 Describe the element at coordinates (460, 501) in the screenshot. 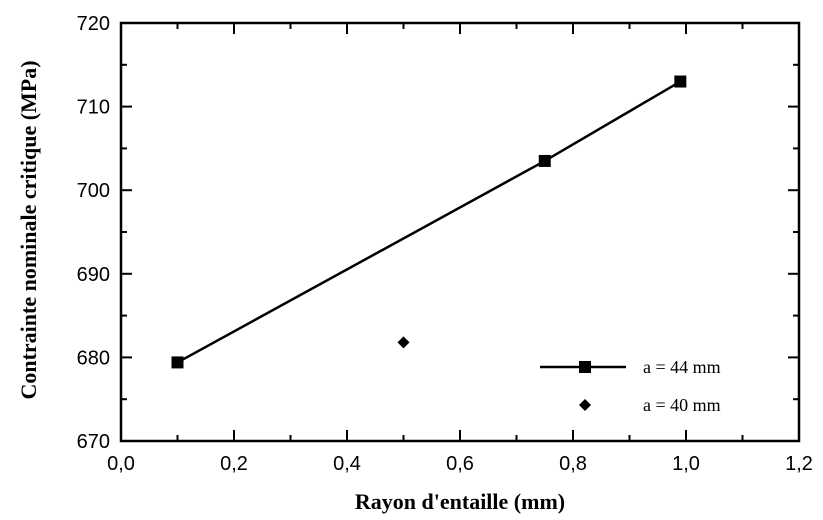

I see `x-axis-title: Rayon d'entaille (mm)` at that location.